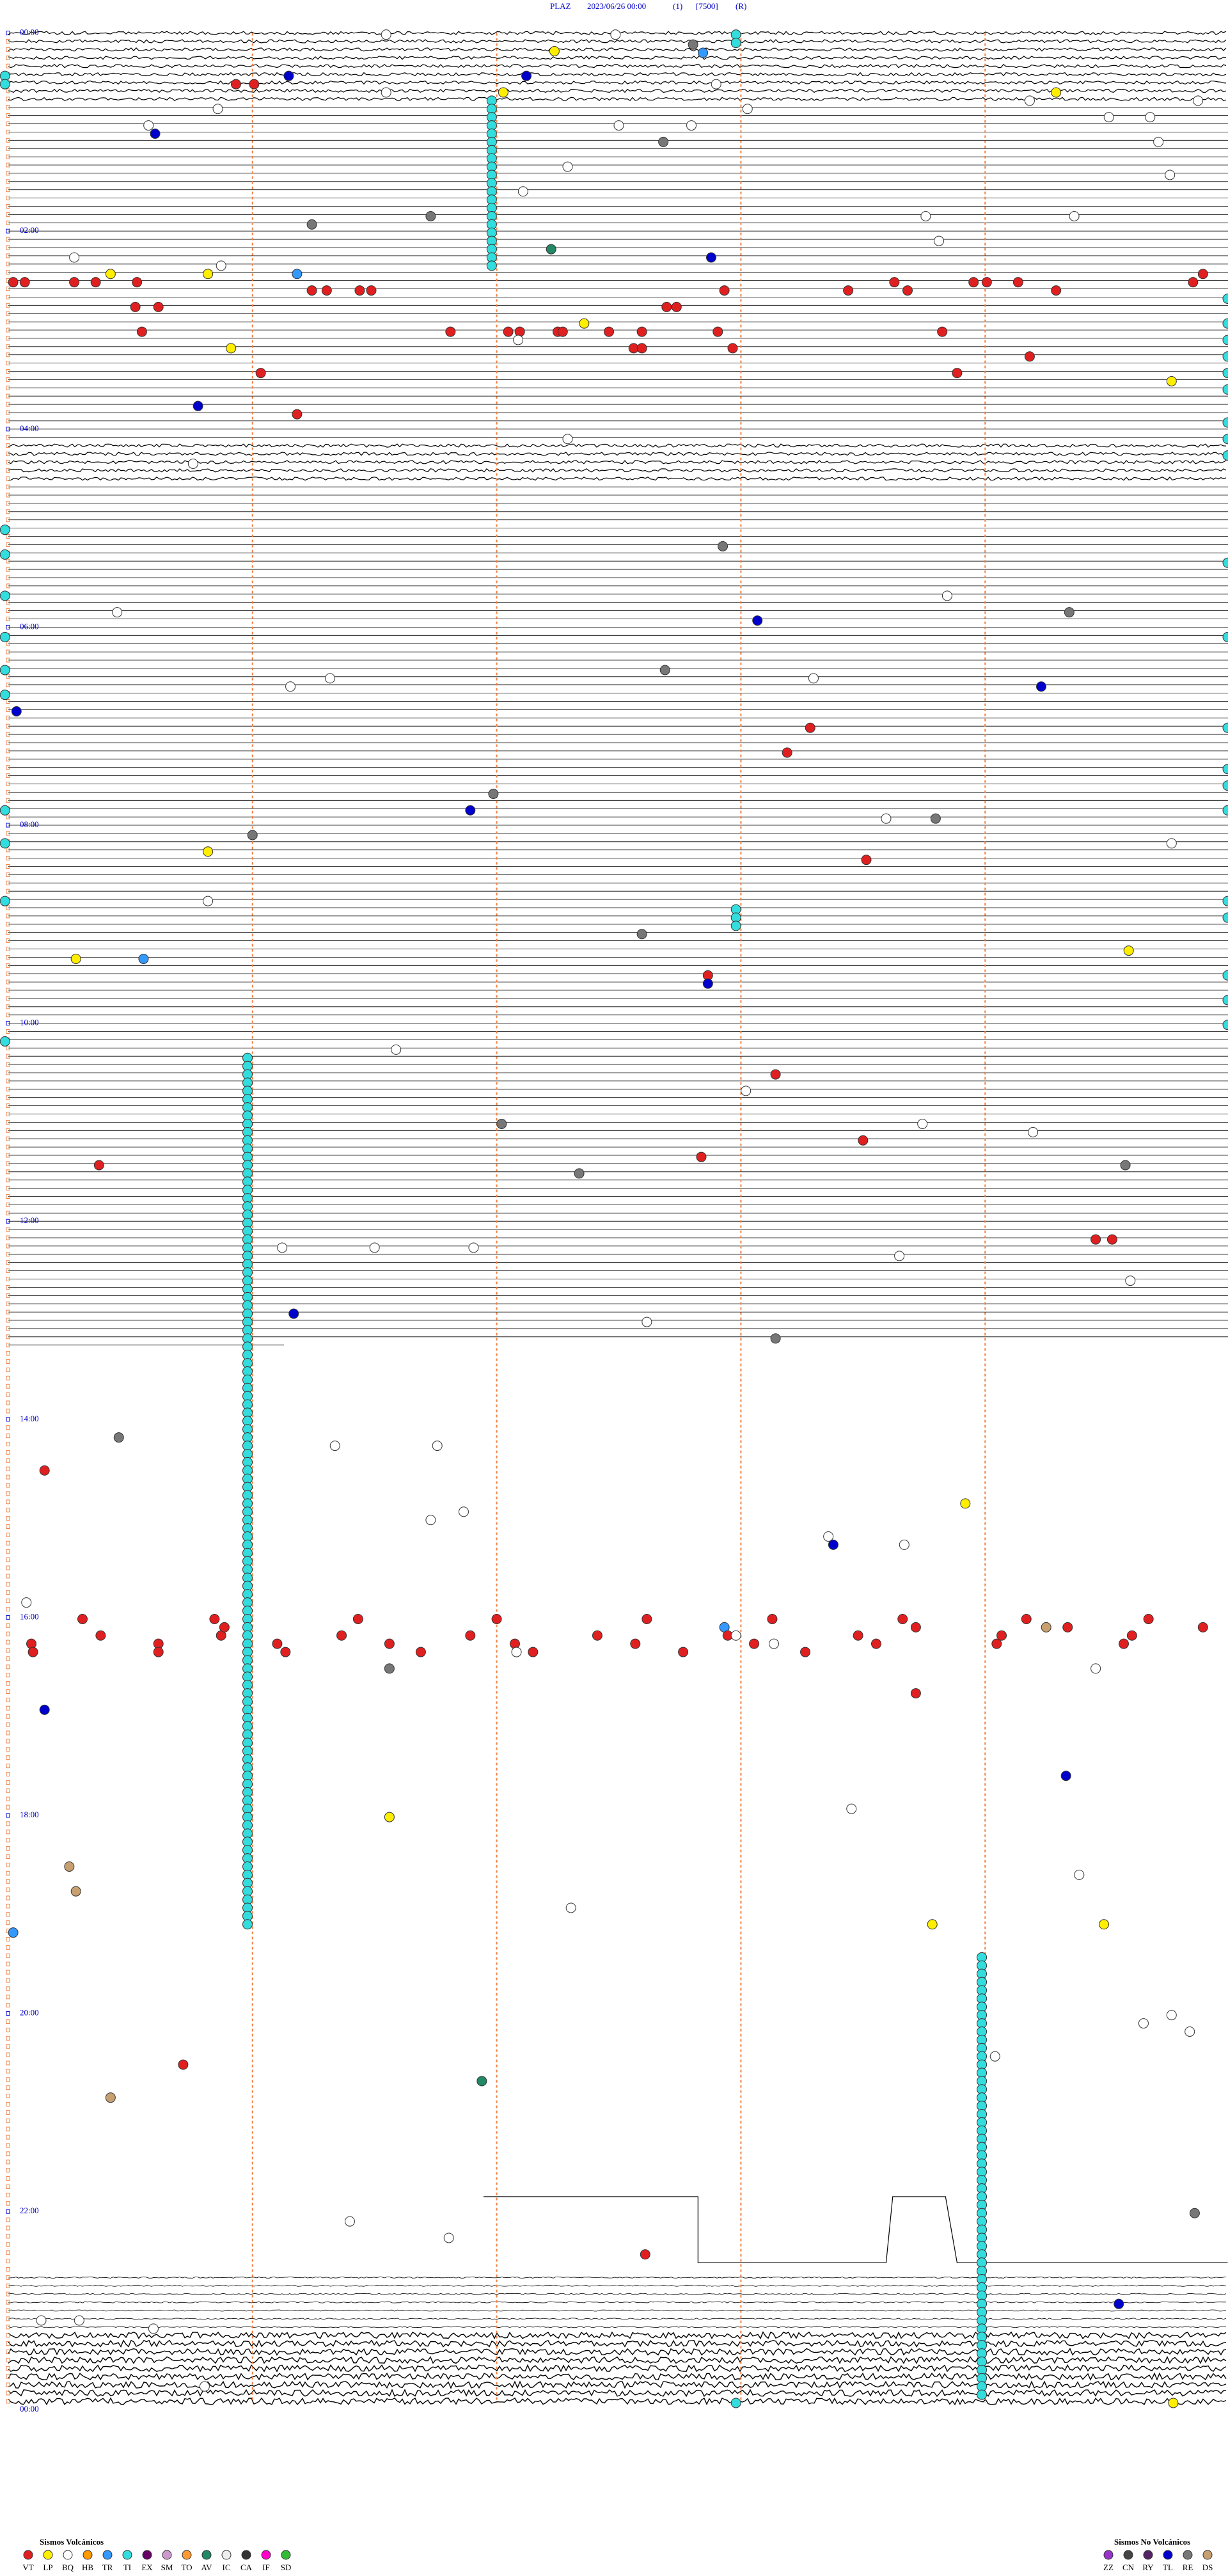 The width and height of the screenshot is (1228, 2576). I want to click on time-label: 16:00, so click(29, 1616).